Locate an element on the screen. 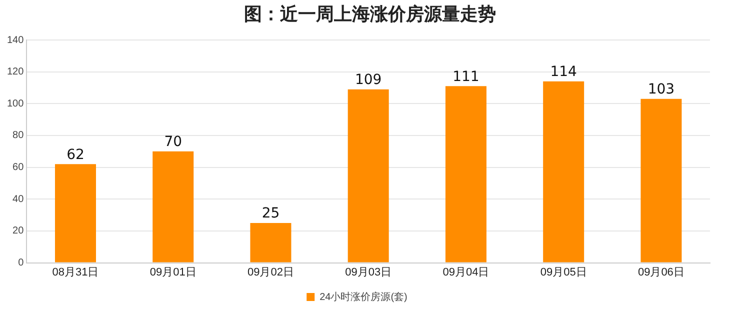 This screenshot has height=312, width=740. y-tick-label: 120 is located at coordinates (15, 72).